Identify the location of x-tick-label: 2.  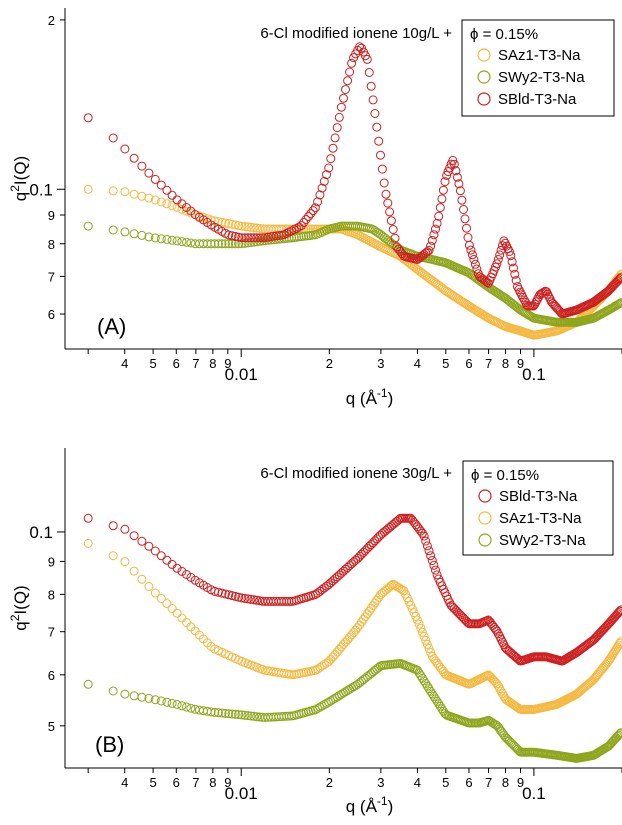
(329, 782).